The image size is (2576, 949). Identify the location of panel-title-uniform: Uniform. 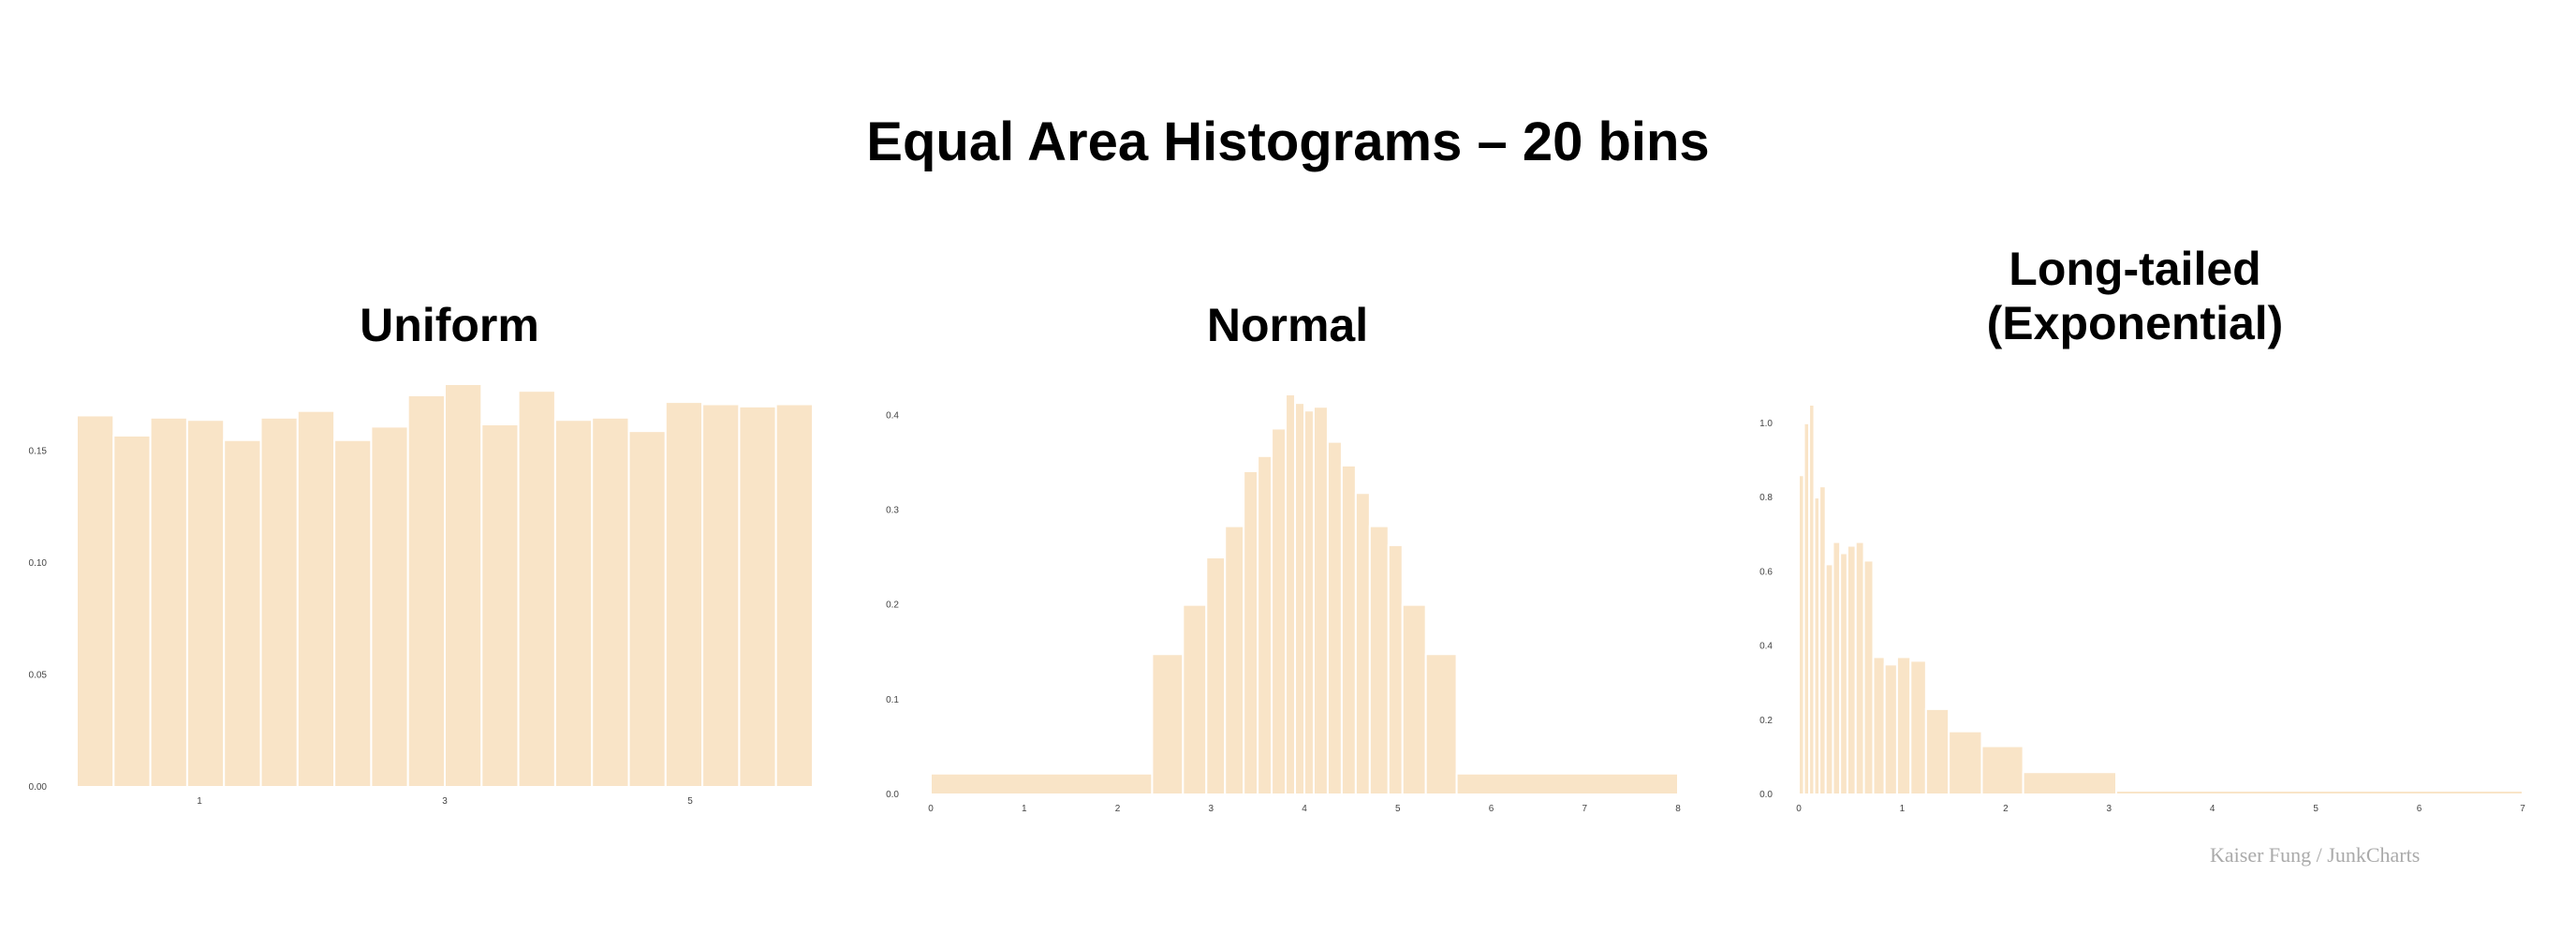
(449, 325).